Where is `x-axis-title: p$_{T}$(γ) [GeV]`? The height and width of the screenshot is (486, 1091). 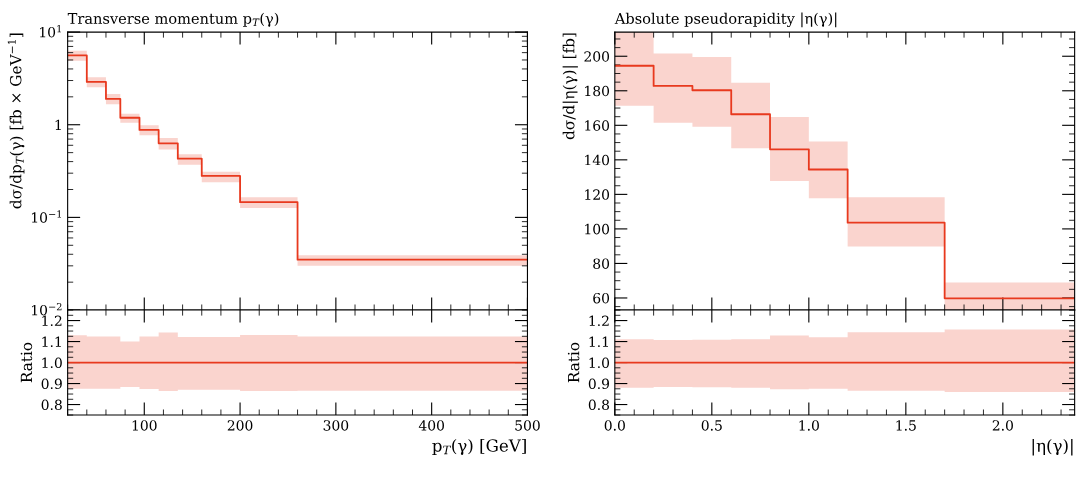
x-axis-title: p$_{T}$(γ) [GeV] is located at coordinates (479, 447).